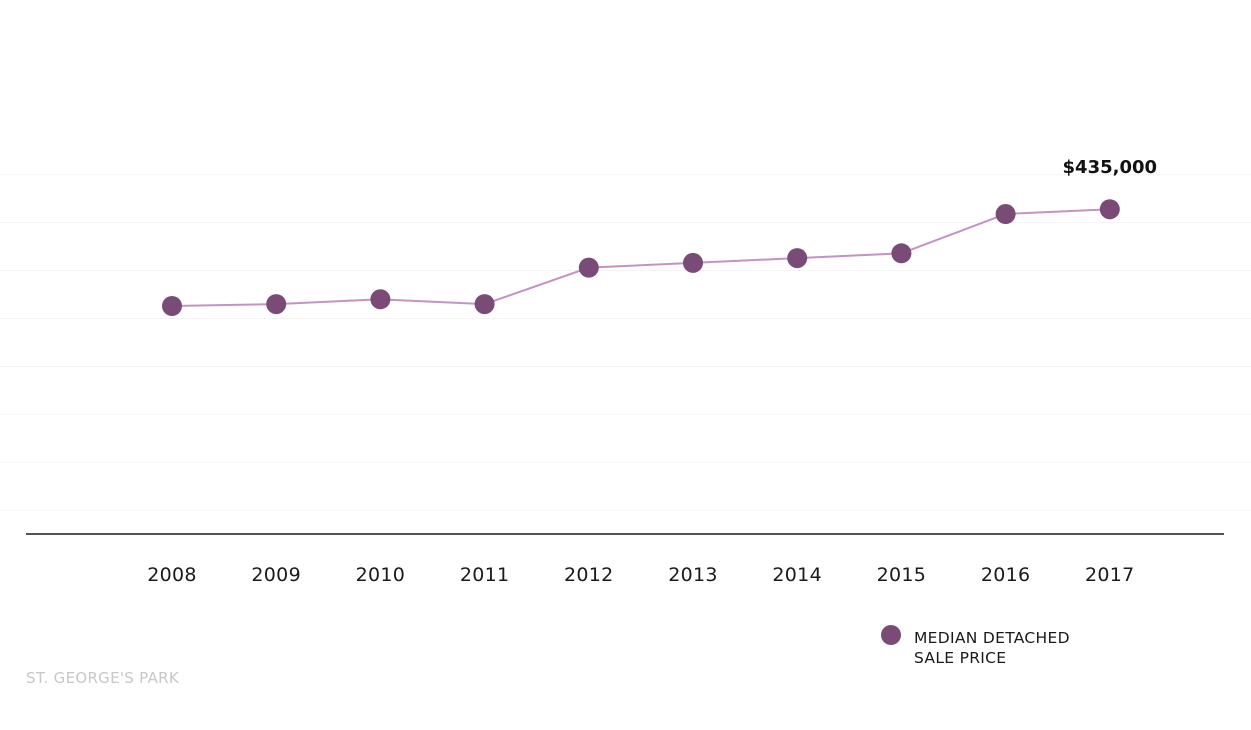  Describe the element at coordinates (693, 575) in the screenshot. I see `x-tick-label-2013: 2013` at that location.